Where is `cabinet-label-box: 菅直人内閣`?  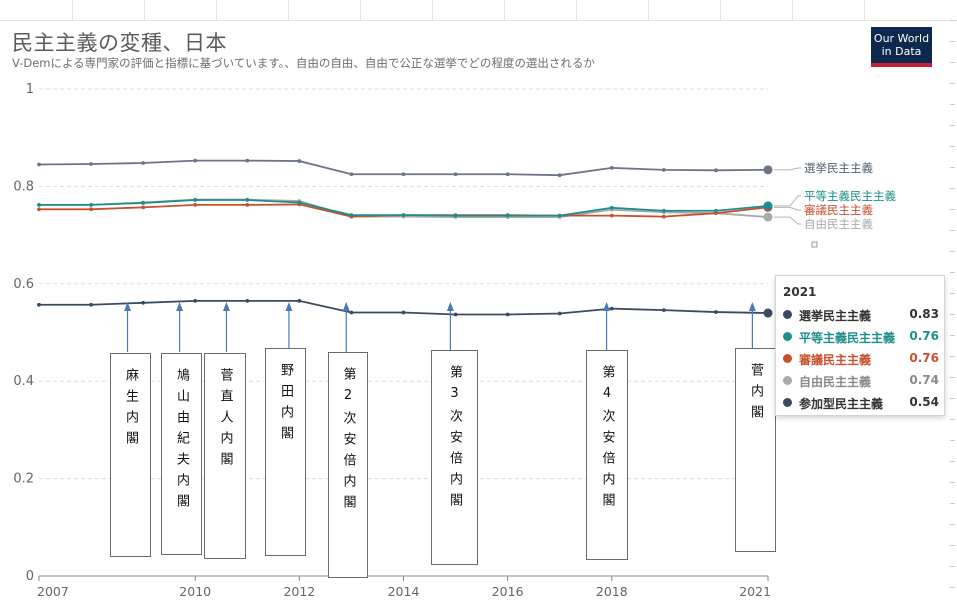 cabinet-label-box: 菅直人内閣 is located at coordinates (225, 456).